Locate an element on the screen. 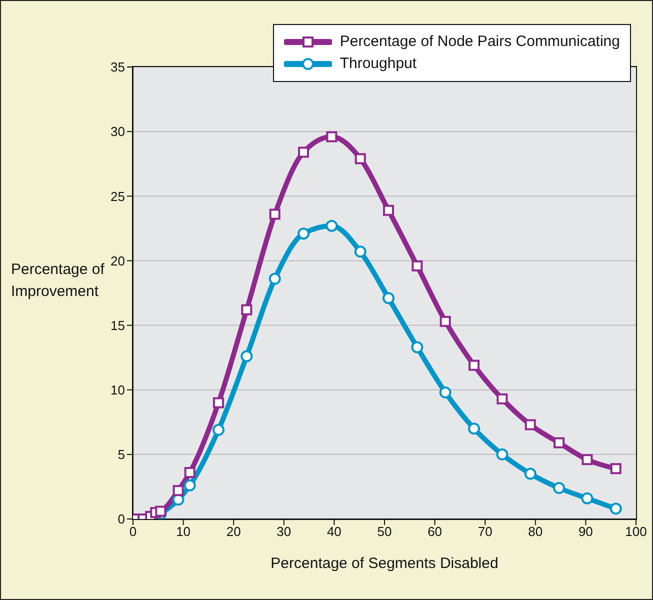  y-tick-label: 25 is located at coordinates (117, 196).